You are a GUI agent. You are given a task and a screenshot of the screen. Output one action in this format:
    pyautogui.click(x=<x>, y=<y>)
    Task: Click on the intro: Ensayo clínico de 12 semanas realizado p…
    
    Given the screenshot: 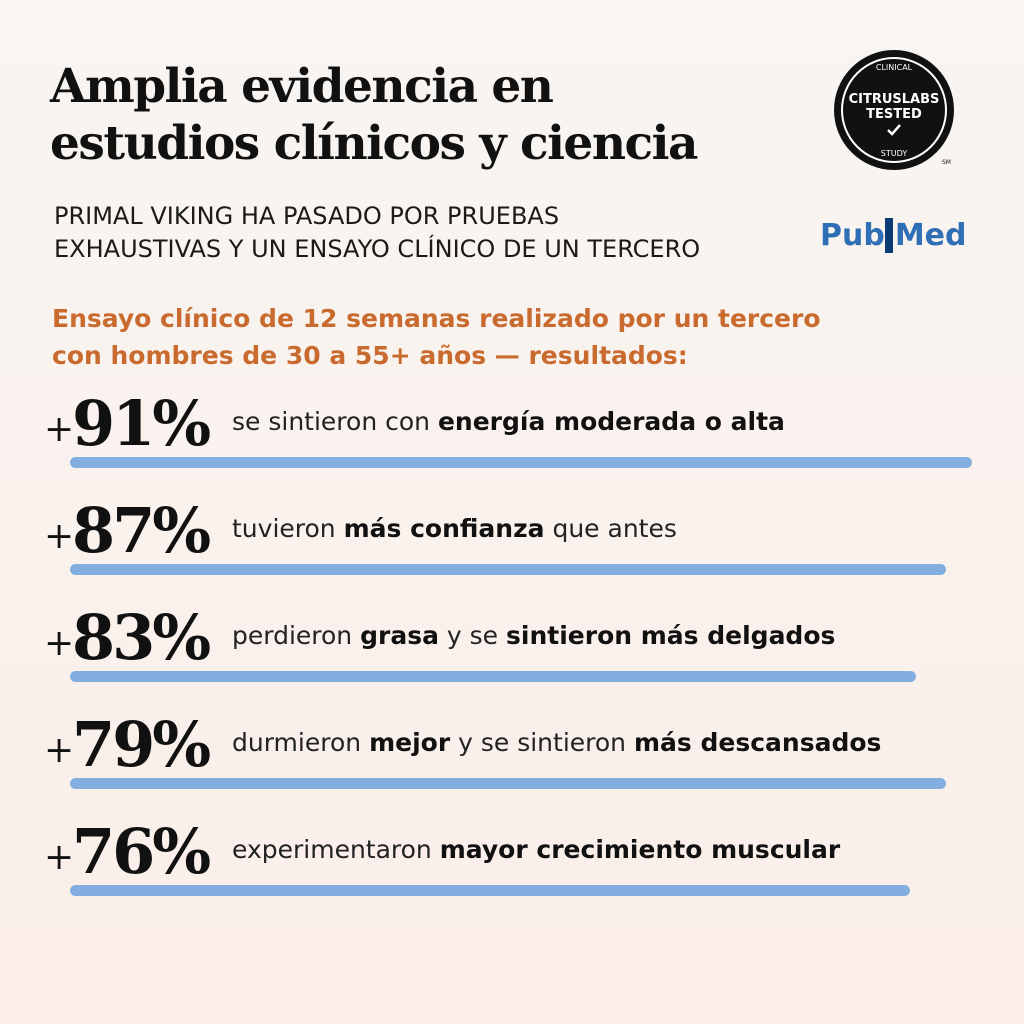 What is the action you would take?
    pyautogui.click(x=436, y=337)
    